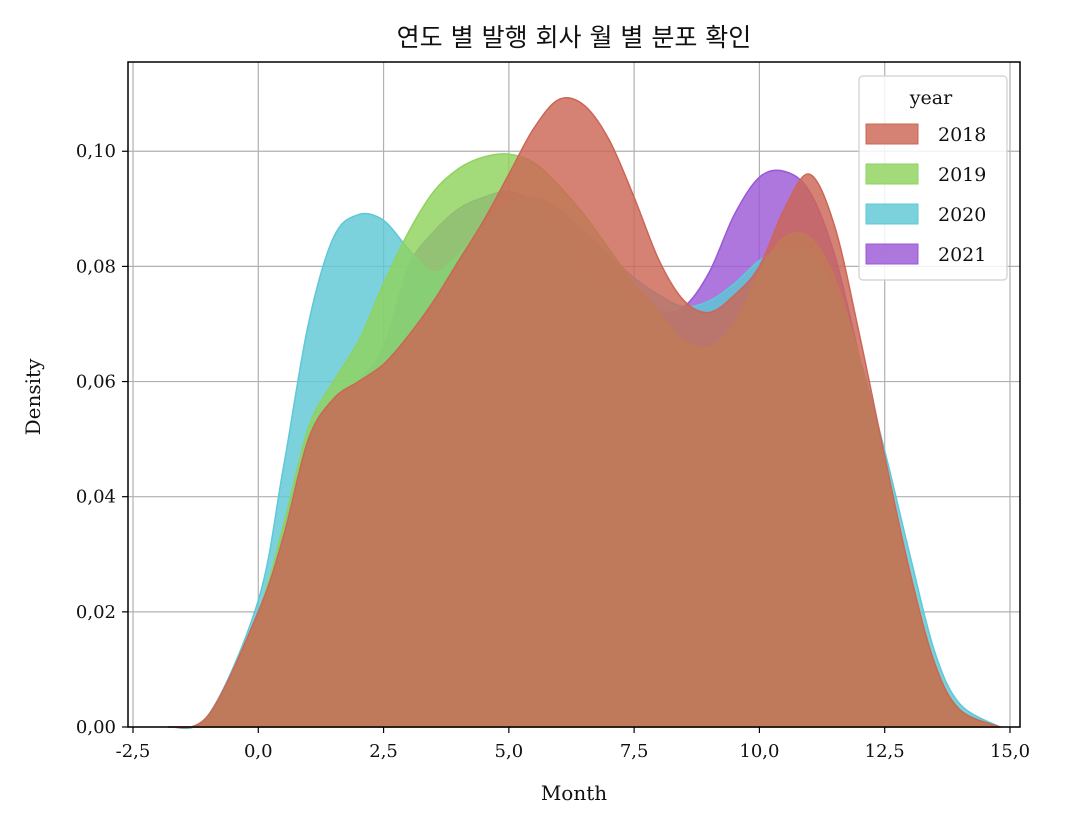 The height and width of the screenshot is (832, 1078). I want to click on legend-swatch-2018, so click(892, 134).